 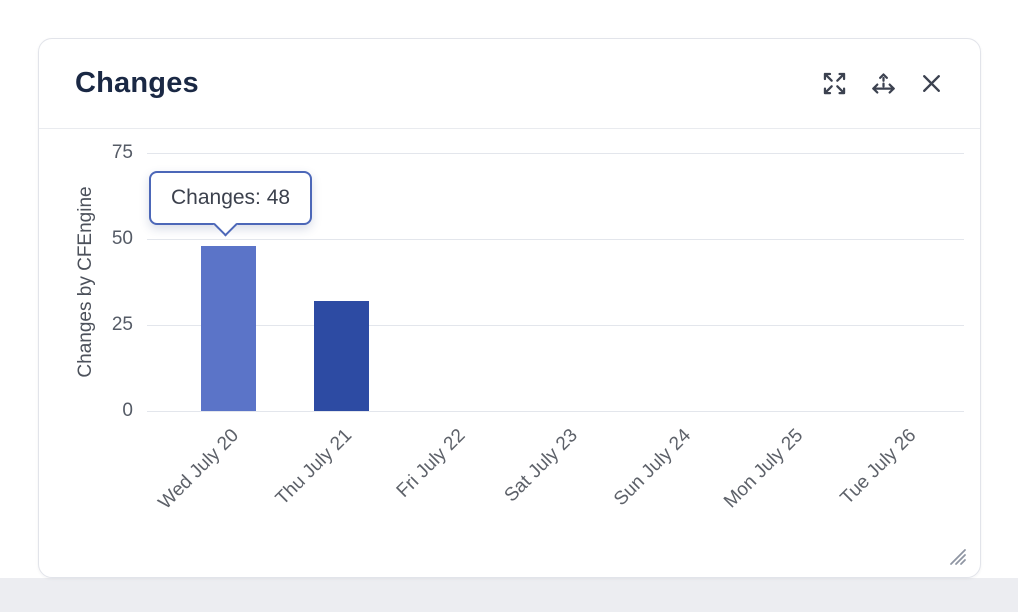 I want to click on move-button, so click(x=883, y=83).